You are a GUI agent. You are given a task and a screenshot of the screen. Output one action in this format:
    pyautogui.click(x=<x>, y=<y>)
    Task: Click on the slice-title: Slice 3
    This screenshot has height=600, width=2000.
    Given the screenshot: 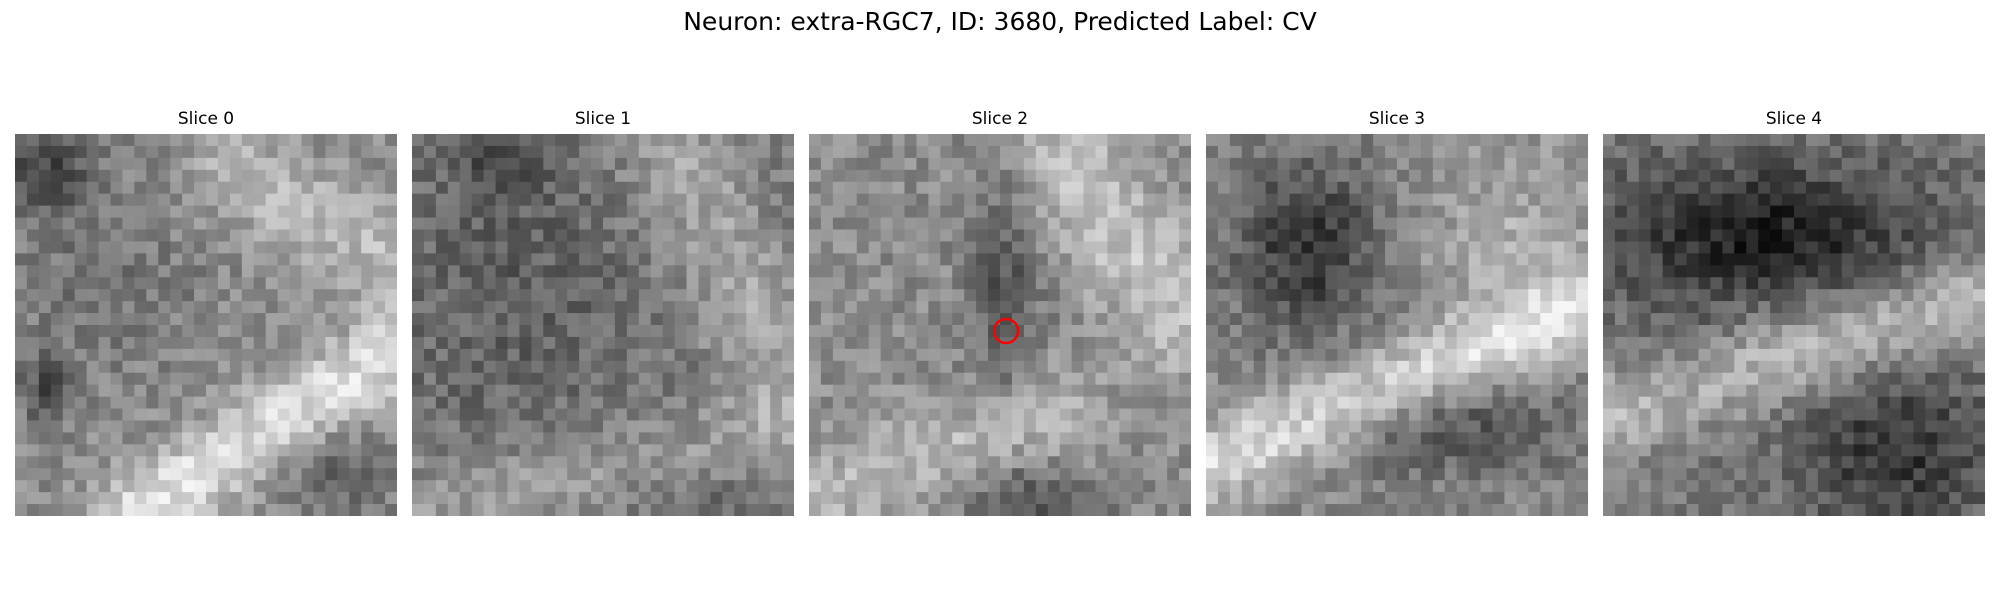 What is the action you would take?
    pyautogui.click(x=1397, y=119)
    